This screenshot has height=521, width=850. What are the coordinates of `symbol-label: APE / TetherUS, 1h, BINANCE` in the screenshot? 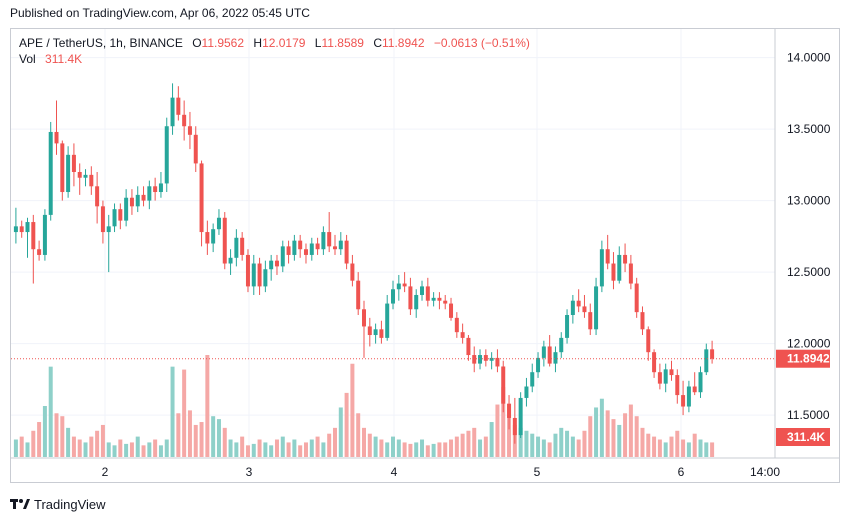 It's located at (101, 43).